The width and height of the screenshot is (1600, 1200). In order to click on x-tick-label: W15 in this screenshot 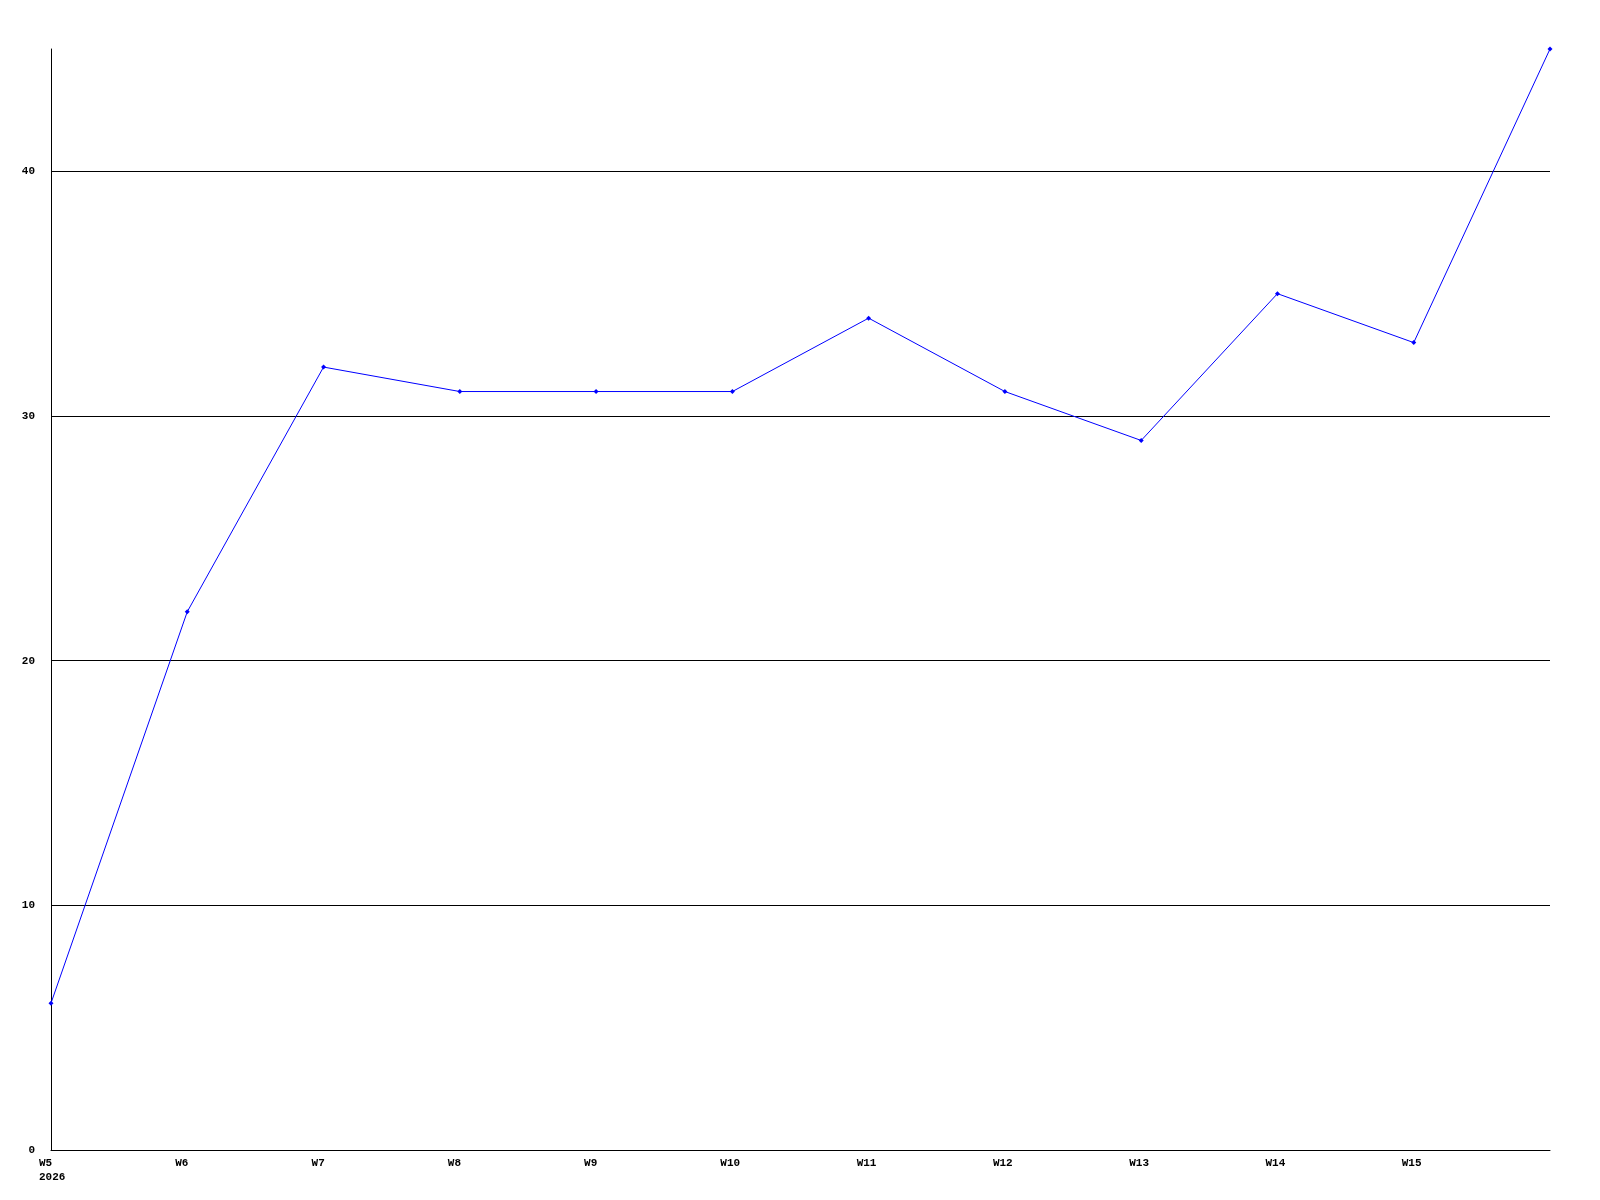, I will do `click(1411, 1163)`.